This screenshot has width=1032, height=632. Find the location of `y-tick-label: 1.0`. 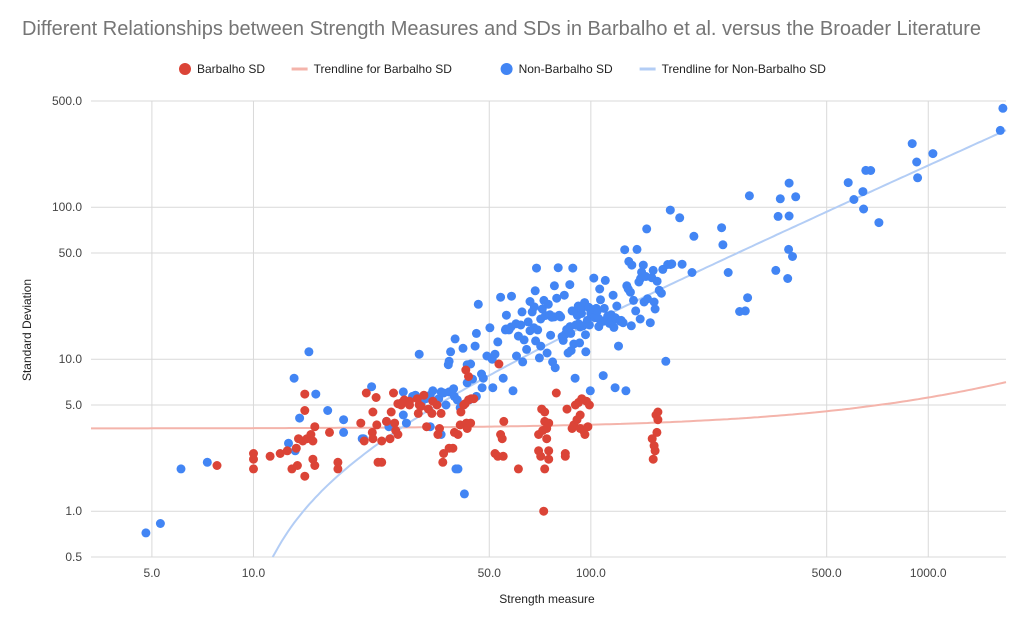

y-tick-label: 1.0 is located at coordinates (73, 511).